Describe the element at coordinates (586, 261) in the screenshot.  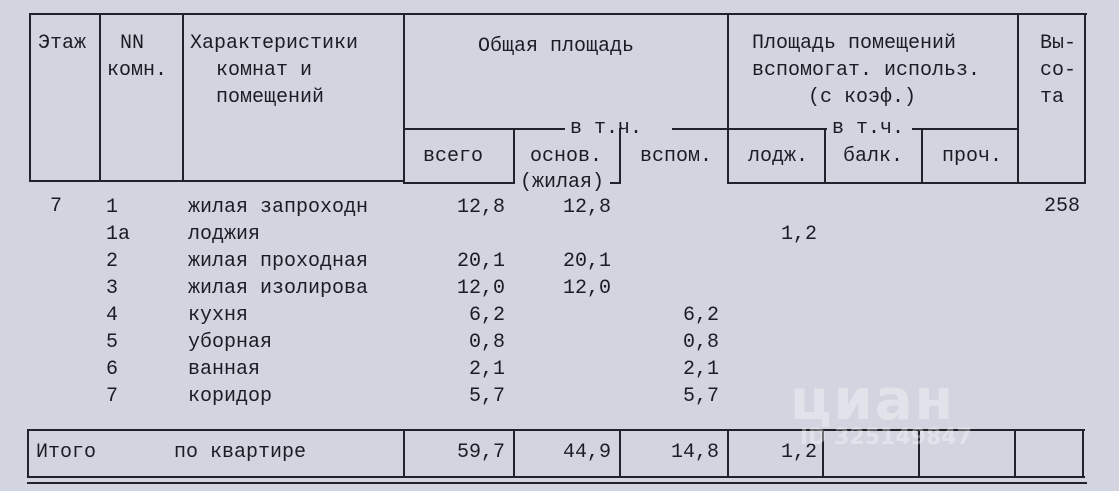
I see `cell-main: 20,1` at that location.